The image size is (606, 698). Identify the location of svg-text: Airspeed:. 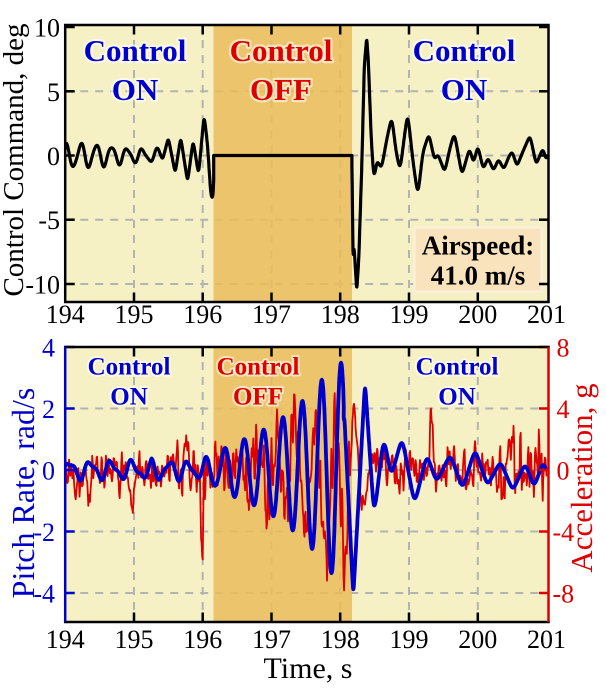
(478, 246).